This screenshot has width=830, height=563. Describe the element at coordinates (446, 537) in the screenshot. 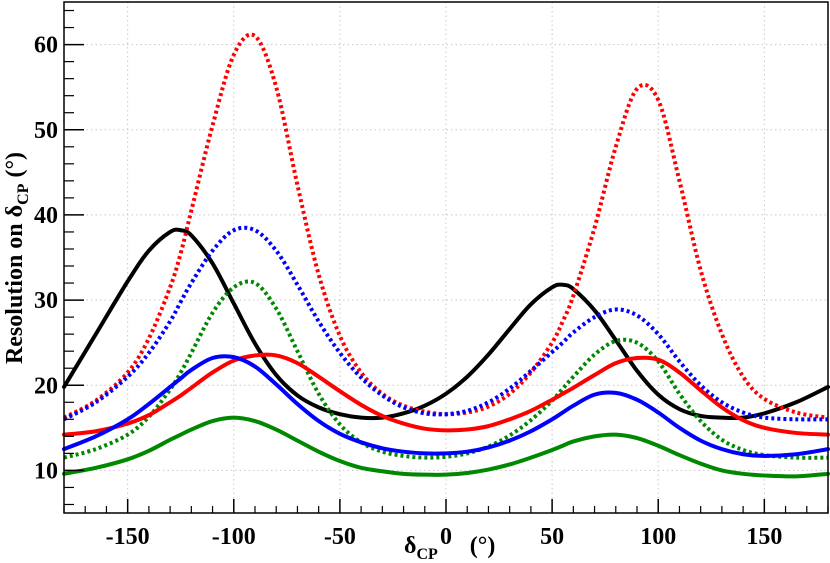

I see `x-tick-label: 0` at that location.